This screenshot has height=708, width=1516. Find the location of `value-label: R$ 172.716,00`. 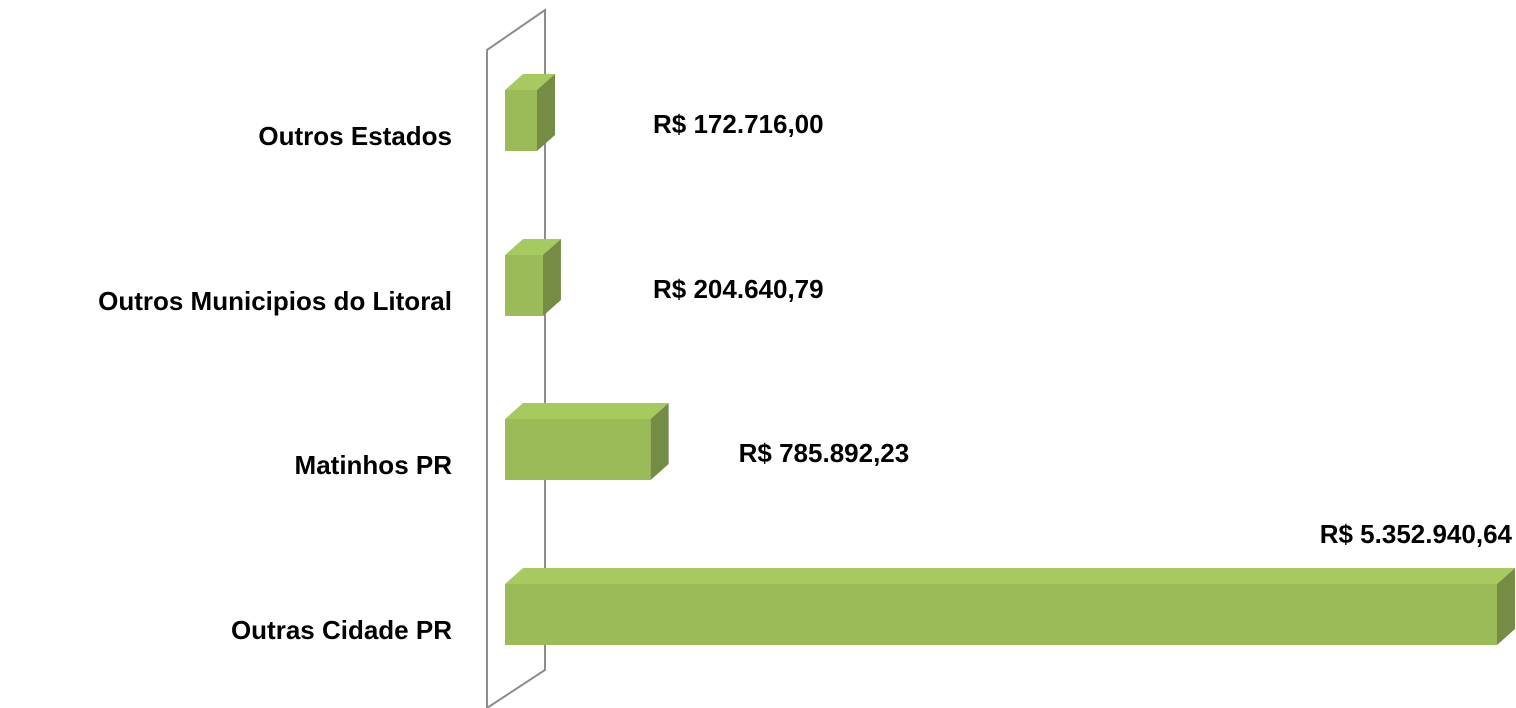

value-label: R$ 172.716,00 is located at coordinates (738, 124).